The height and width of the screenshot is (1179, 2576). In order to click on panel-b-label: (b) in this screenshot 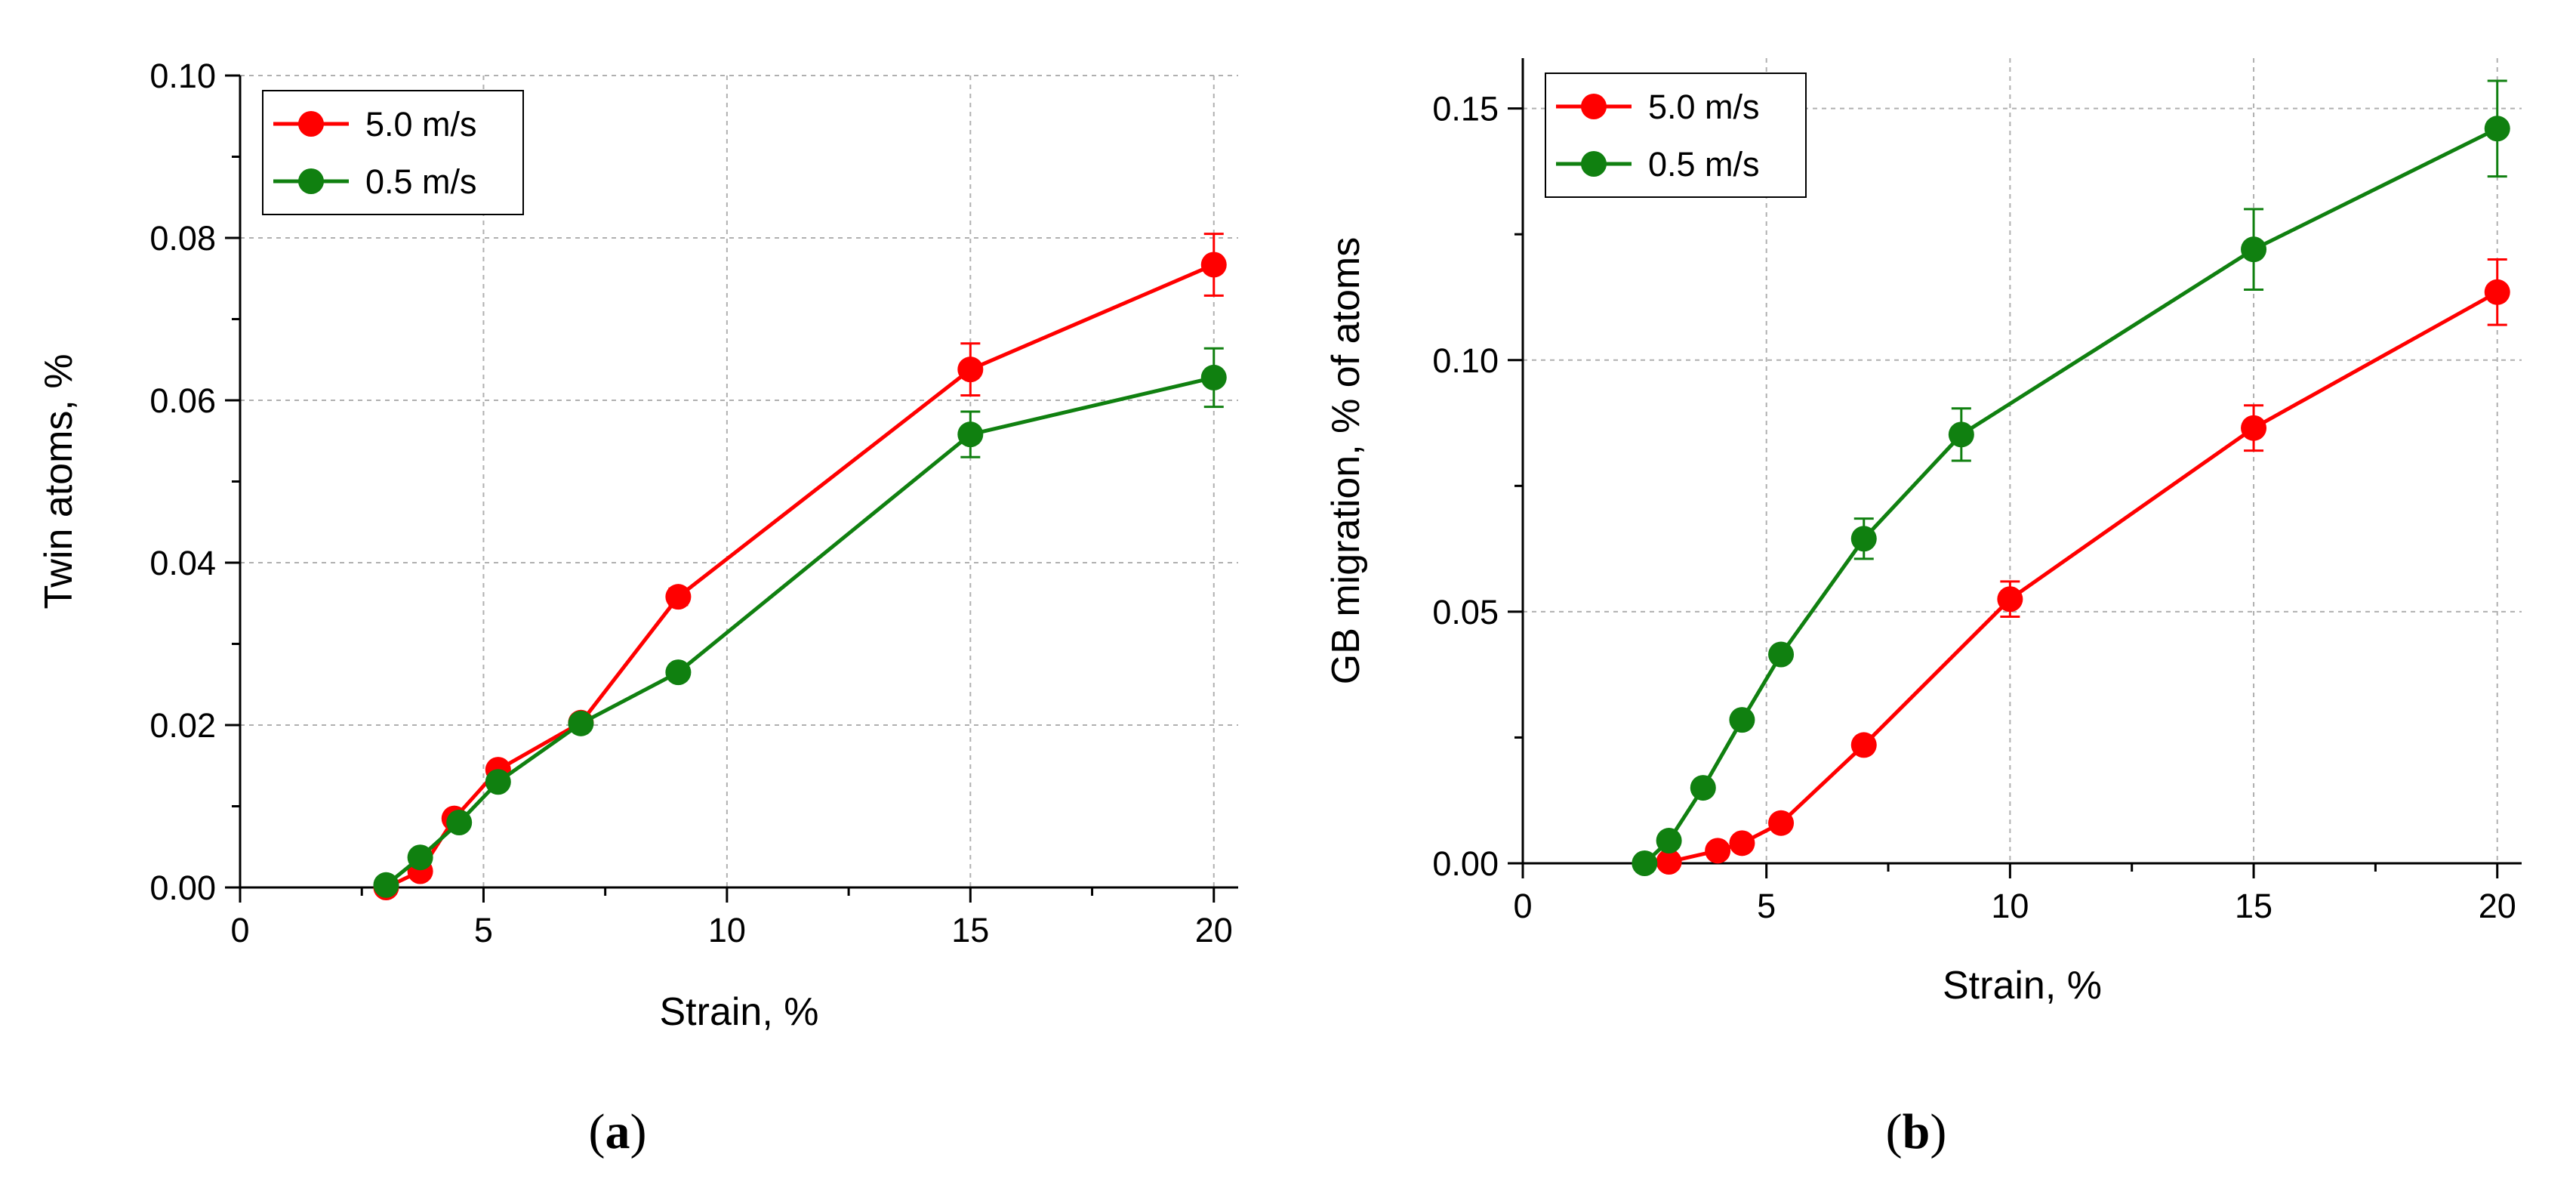, I will do `click(1916, 1131)`.